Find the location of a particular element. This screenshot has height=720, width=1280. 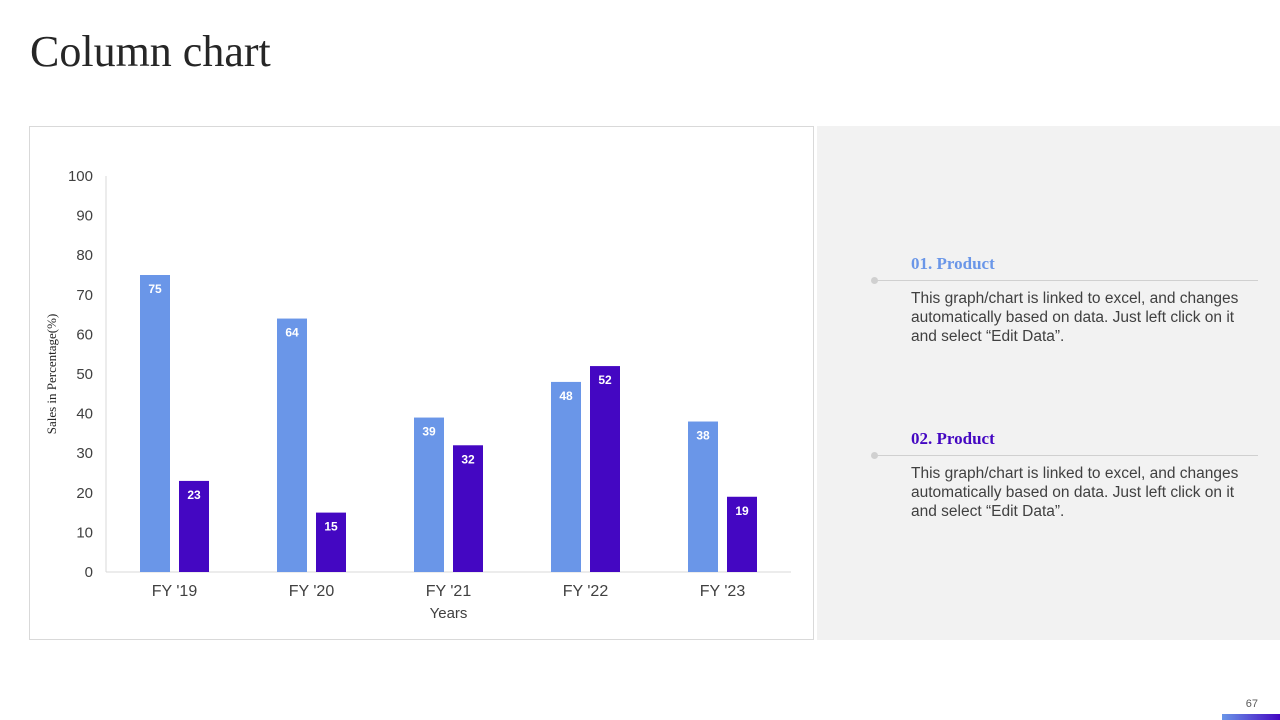

product-title-1: 01. Product is located at coordinates (953, 263).